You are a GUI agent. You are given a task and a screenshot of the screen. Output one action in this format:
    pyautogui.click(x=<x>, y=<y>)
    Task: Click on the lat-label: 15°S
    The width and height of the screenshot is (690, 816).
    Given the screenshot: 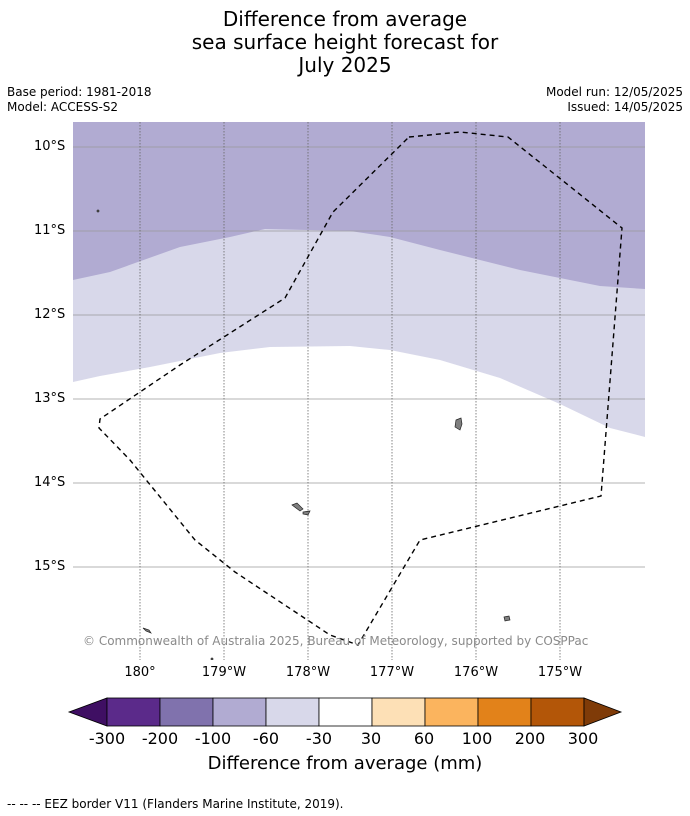 What is the action you would take?
    pyautogui.click(x=50, y=566)
    